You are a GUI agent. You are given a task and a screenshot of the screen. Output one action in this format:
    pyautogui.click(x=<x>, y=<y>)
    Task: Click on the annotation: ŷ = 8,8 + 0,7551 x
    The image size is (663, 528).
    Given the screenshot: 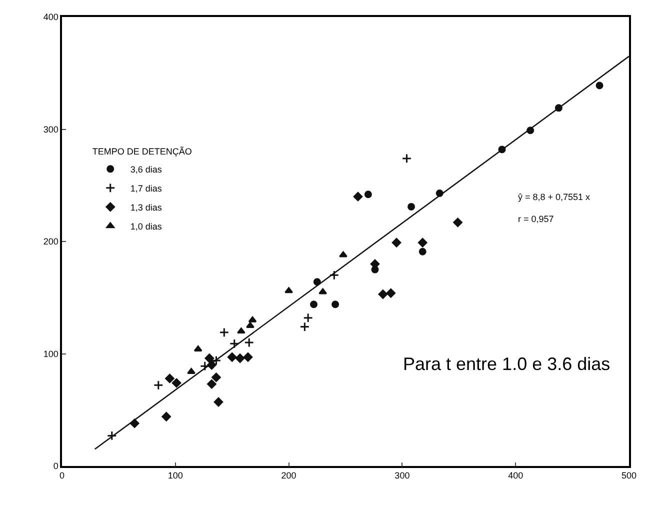 What is the action you would take?
    pyautogui.click(x=554, y=197)
    